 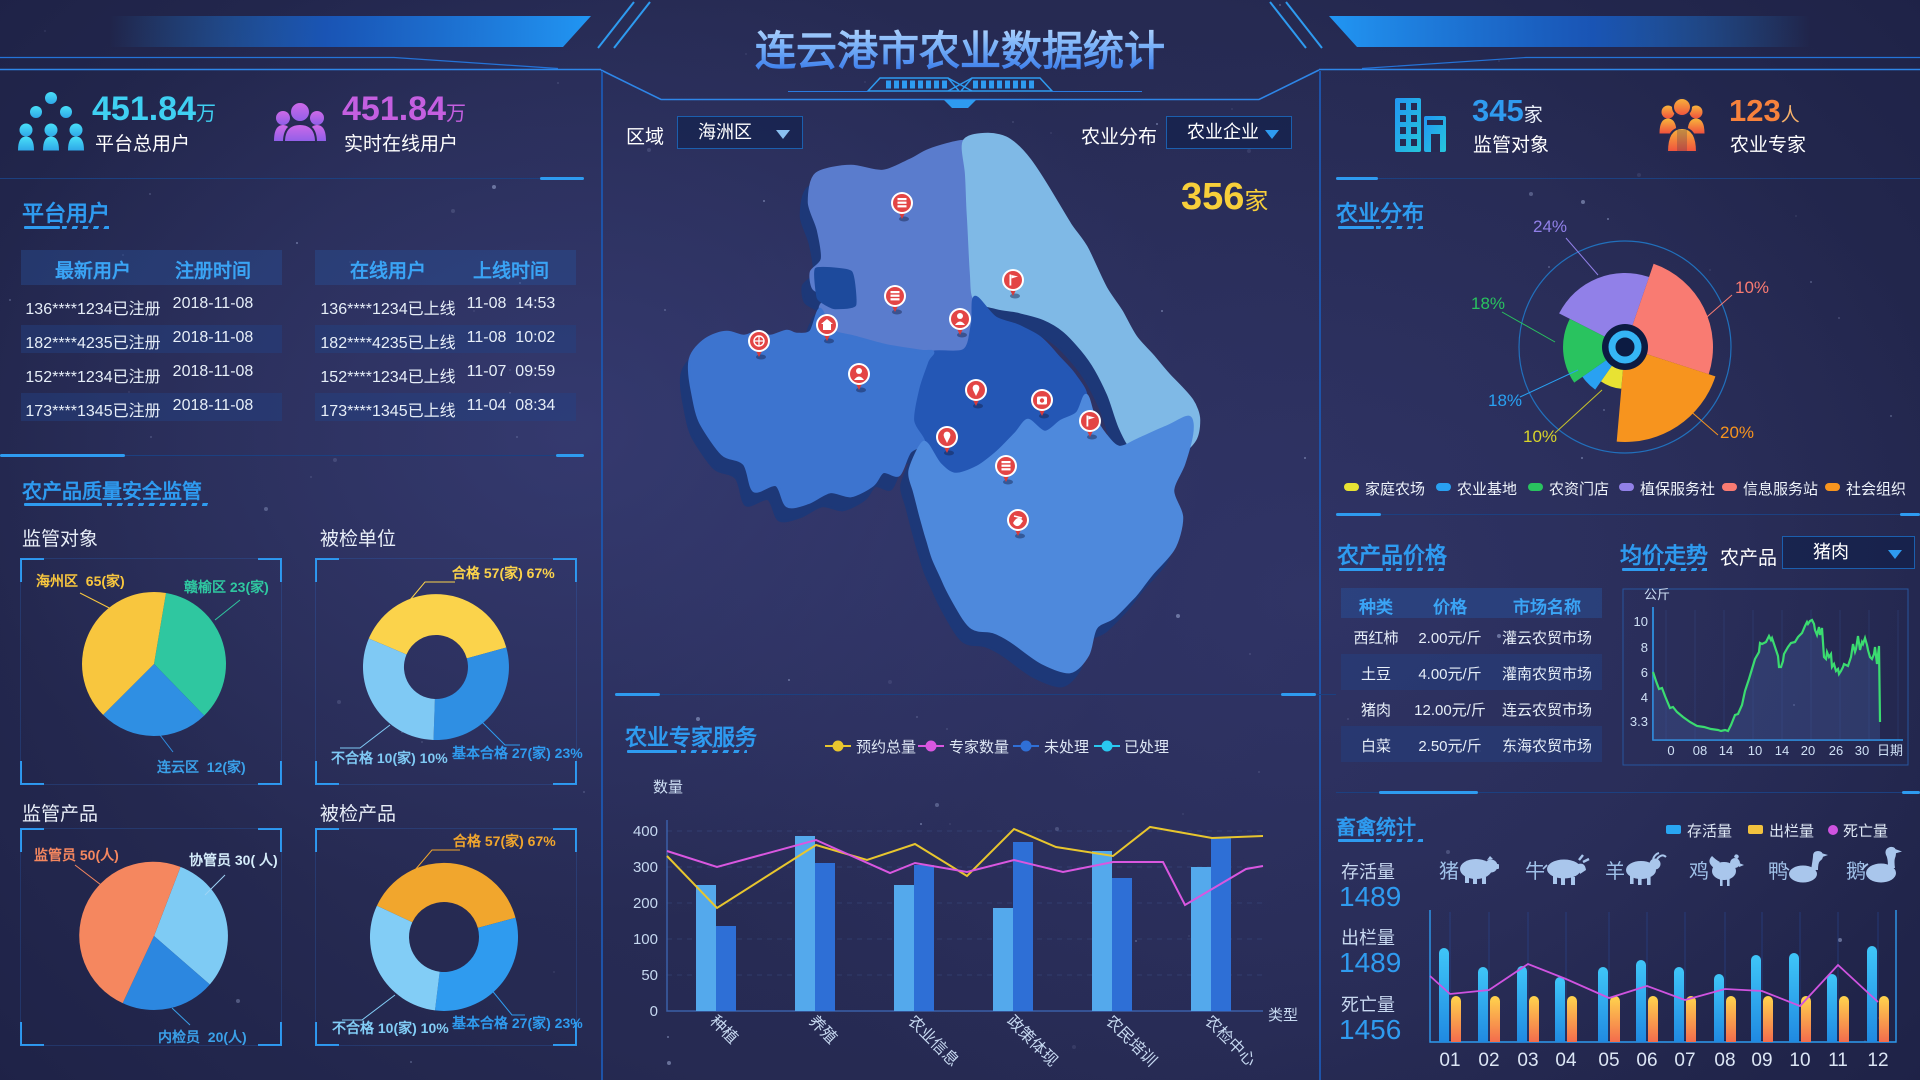 What do you see at coordinates (1644, 672) in the screenshot?
I see `svg-text: 6` at bounding box center [1644, 672].